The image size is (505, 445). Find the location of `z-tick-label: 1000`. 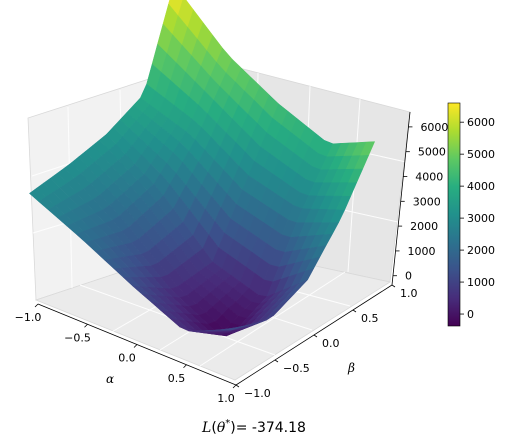

z-tick-label: 1000 is located at coordinates (422, 251).